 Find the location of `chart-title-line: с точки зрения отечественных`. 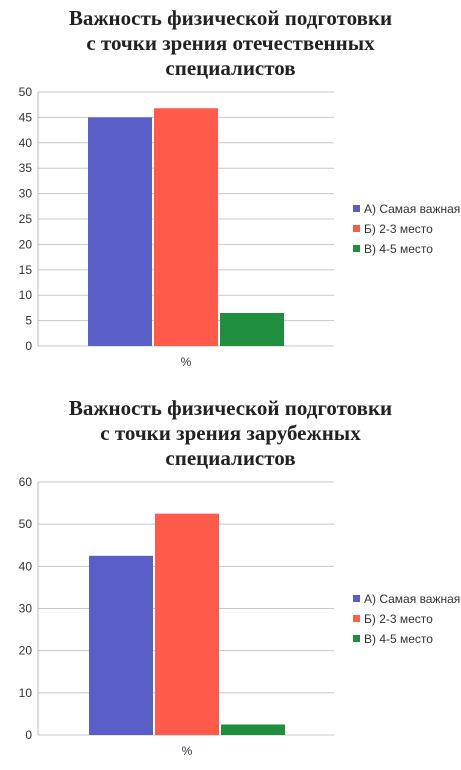

chart-title-line: с точки зрения отечественных is located at coordinates (230, 43).